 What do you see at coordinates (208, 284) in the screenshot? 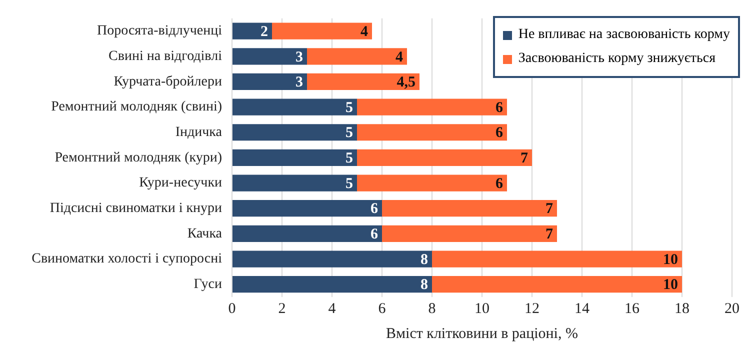
I see `y-tick-label: Гуси` at bounding box center [208, 284].